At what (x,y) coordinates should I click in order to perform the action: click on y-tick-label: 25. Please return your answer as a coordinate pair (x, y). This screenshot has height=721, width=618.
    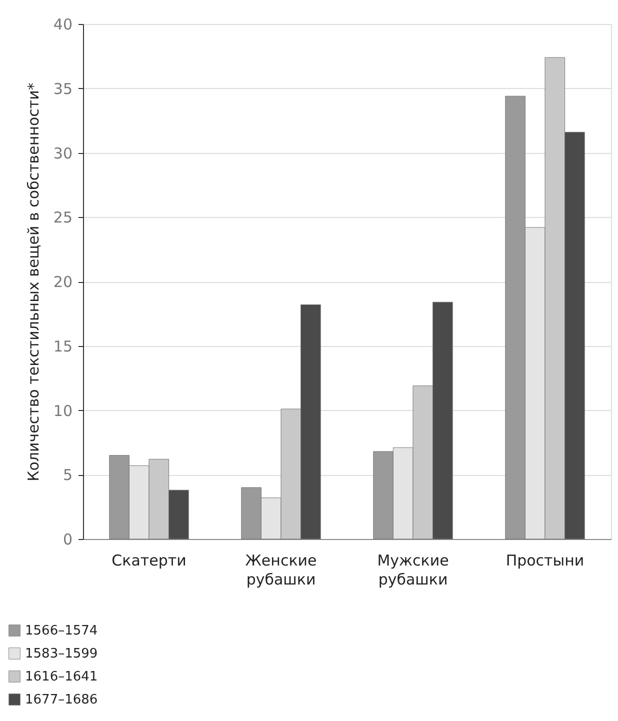
    Looking at the image, I should click on (62, 217).